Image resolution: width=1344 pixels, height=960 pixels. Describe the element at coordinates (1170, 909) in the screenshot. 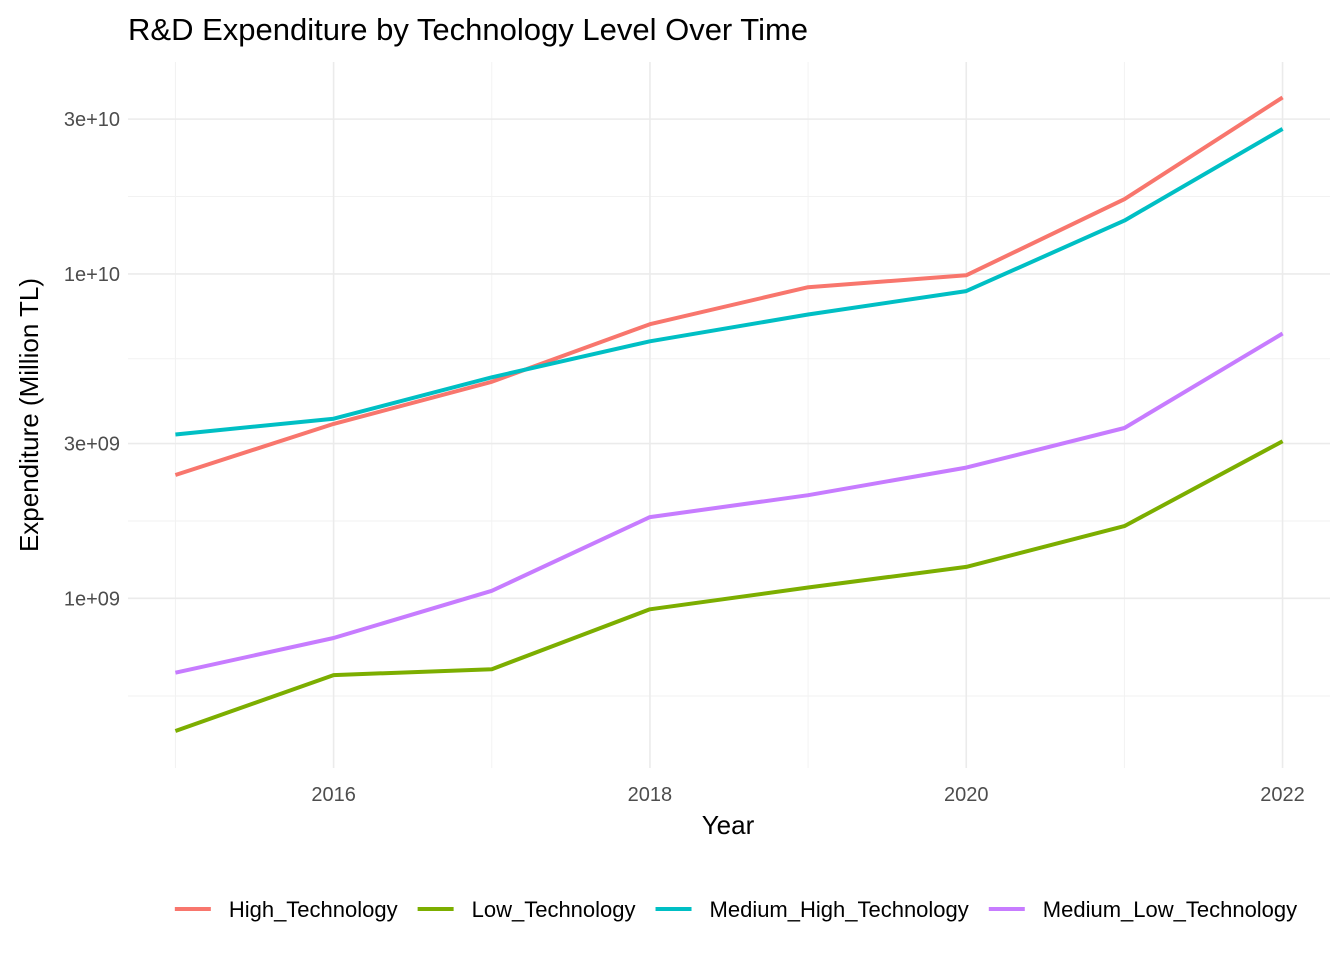

I see `legend-label-medium-low-technology: Medium_Low_Technology` at that location.